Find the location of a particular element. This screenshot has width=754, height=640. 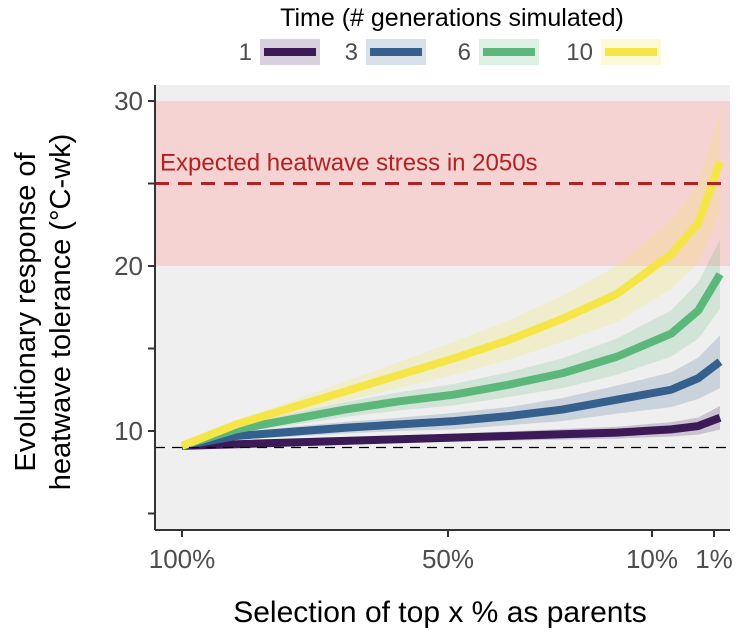

legend-label-3: 3 is located at coordinates (351, 52).